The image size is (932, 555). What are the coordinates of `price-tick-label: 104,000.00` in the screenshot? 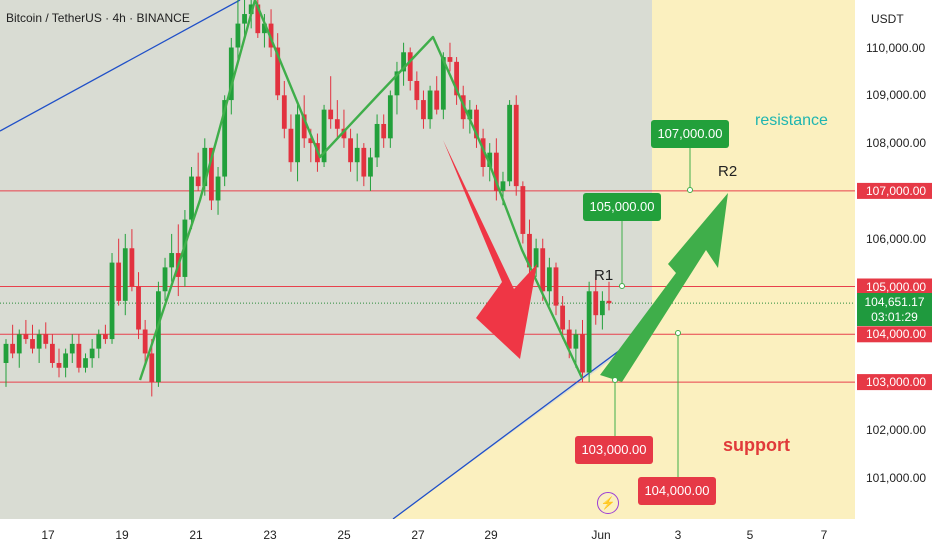 It's located at (896, 334).